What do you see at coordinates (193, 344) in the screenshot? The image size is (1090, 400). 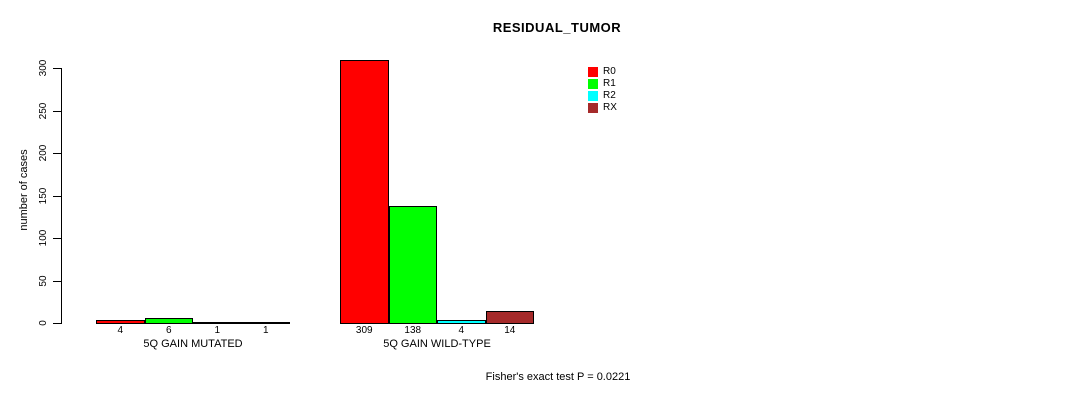 I see `group-label: 5Q GAIN MUTATED` at bounding box center [193, 344].